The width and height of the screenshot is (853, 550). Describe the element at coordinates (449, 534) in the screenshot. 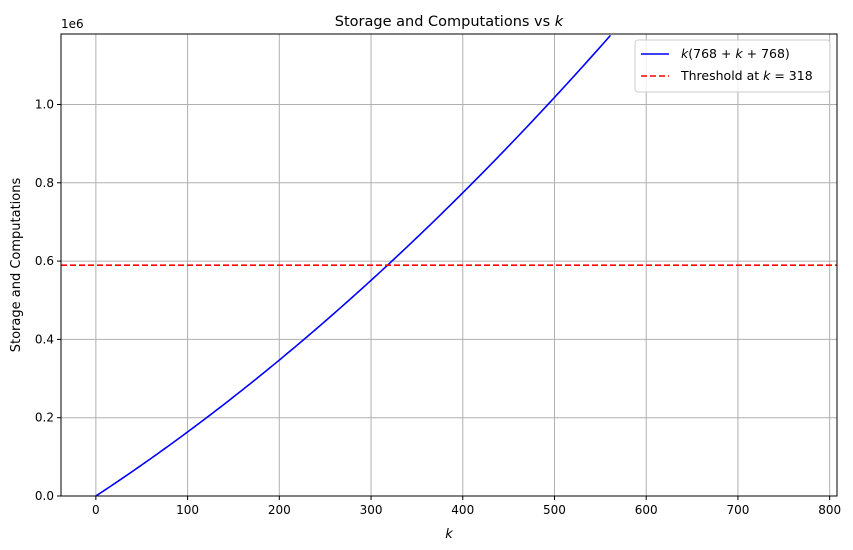

I see `x-axis-label: k` at that location.